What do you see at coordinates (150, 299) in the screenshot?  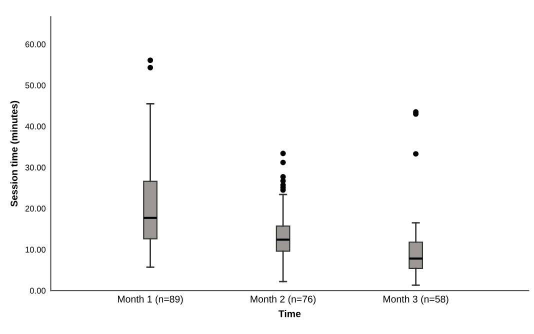 I see `x-tick-label: Month 1 (n=89)` at bounding box center [150, 299].